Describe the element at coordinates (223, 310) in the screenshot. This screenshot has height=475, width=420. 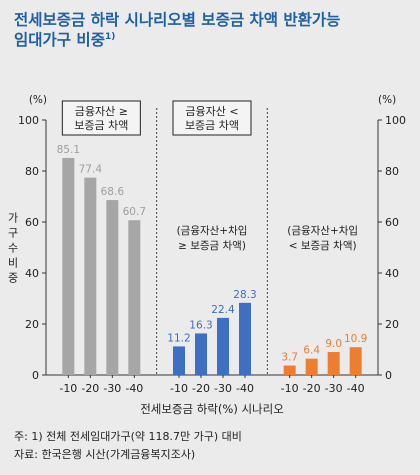
I see `data-label: 22.4` at that location.